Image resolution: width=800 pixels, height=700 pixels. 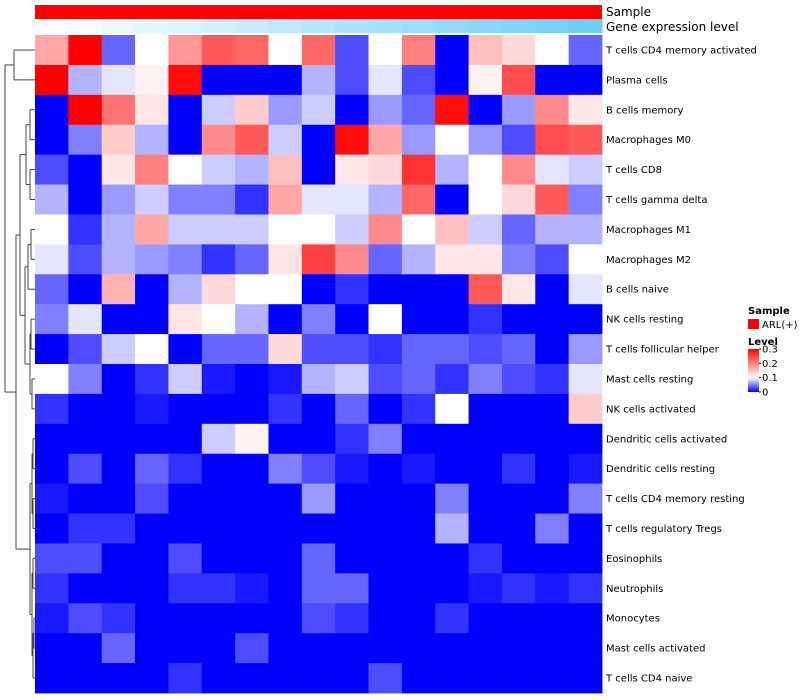 What do you see at coordinates (637, 290) in the screenshot?
I see `row-label: B cells naive` at bounding box center [637, 290].